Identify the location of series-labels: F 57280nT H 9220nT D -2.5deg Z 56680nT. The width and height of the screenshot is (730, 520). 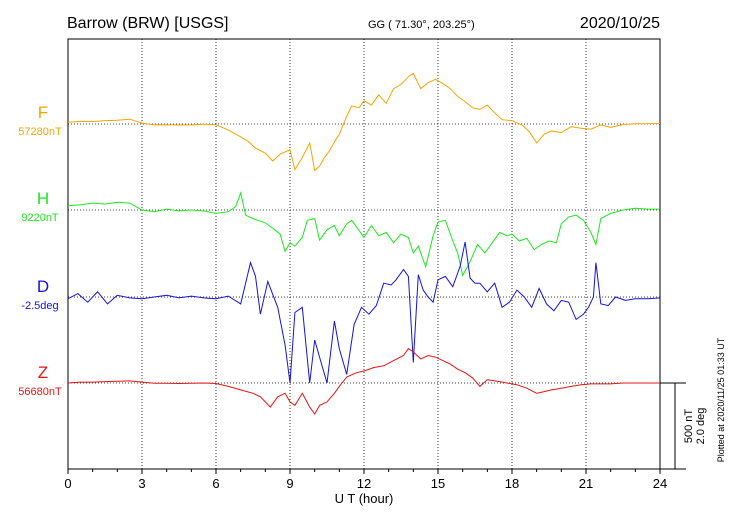
(40, 250).